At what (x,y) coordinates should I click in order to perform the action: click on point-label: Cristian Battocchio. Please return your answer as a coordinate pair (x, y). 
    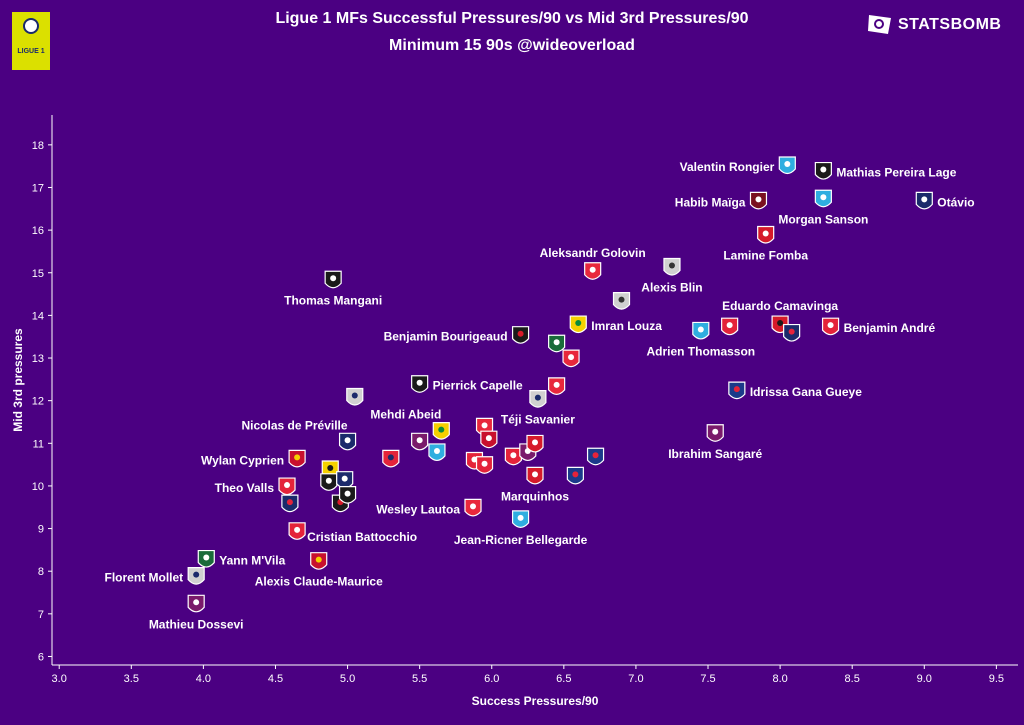
    Looking at the image, I should click on (362, 537).